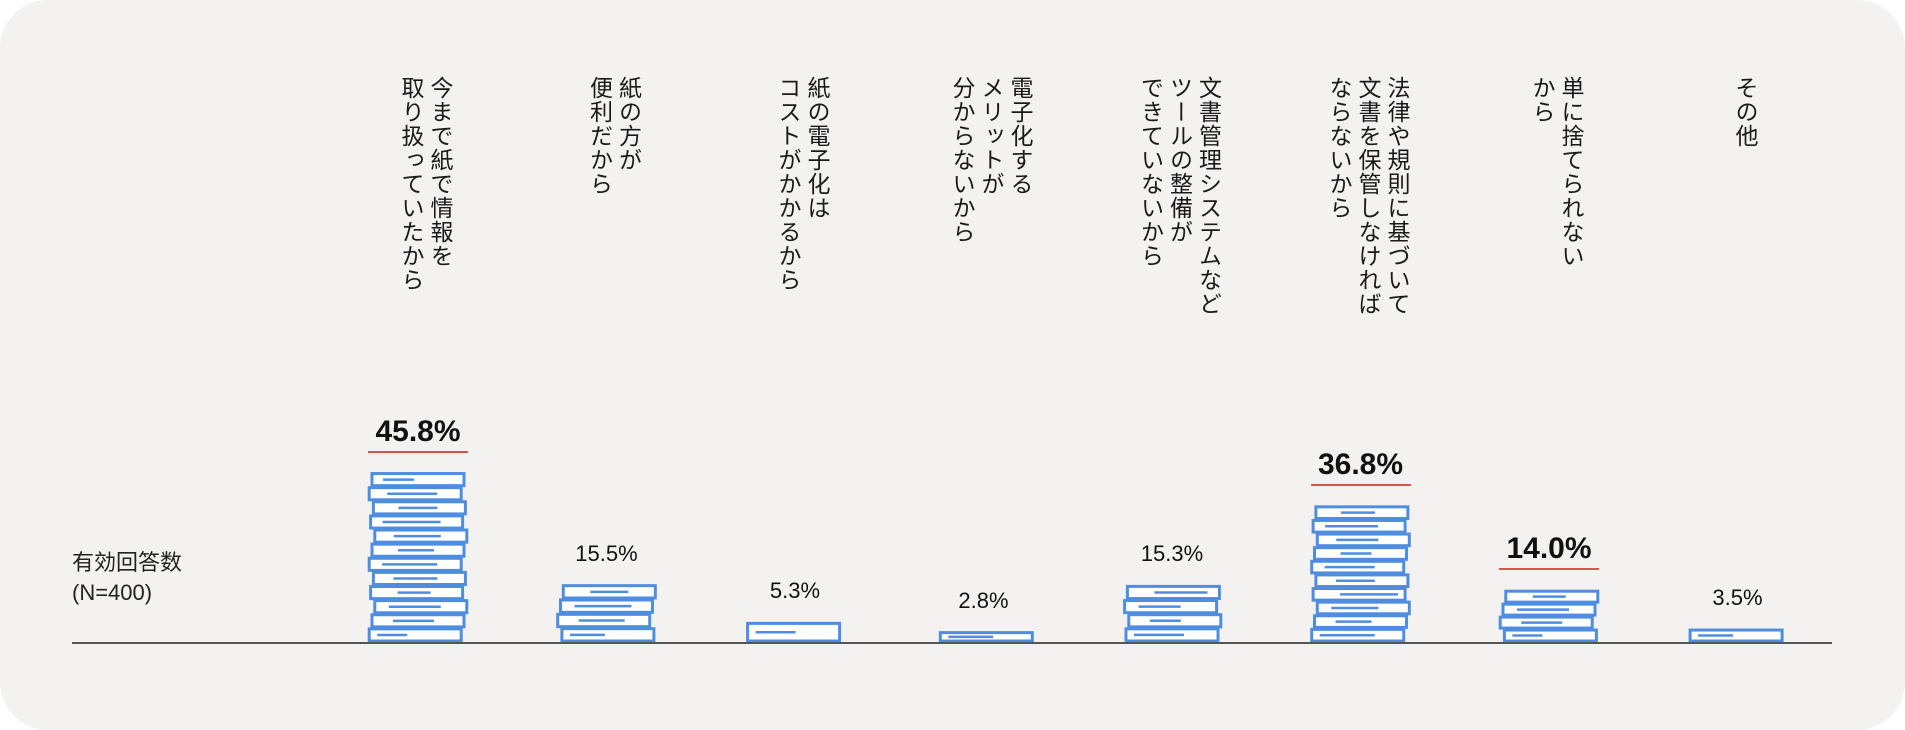 The height and width of the screenshot is (730, 1905). What do you see at coordinates (1744, 112) in the screenshot?
I see `category-label-8: その他` at bounding box center [1744, 112].